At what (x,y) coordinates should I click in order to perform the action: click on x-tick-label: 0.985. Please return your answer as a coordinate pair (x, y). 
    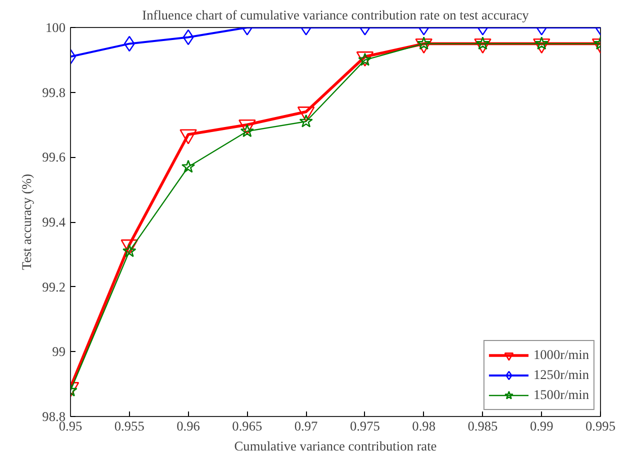
    Looking at the image, I should click on (483, 426).